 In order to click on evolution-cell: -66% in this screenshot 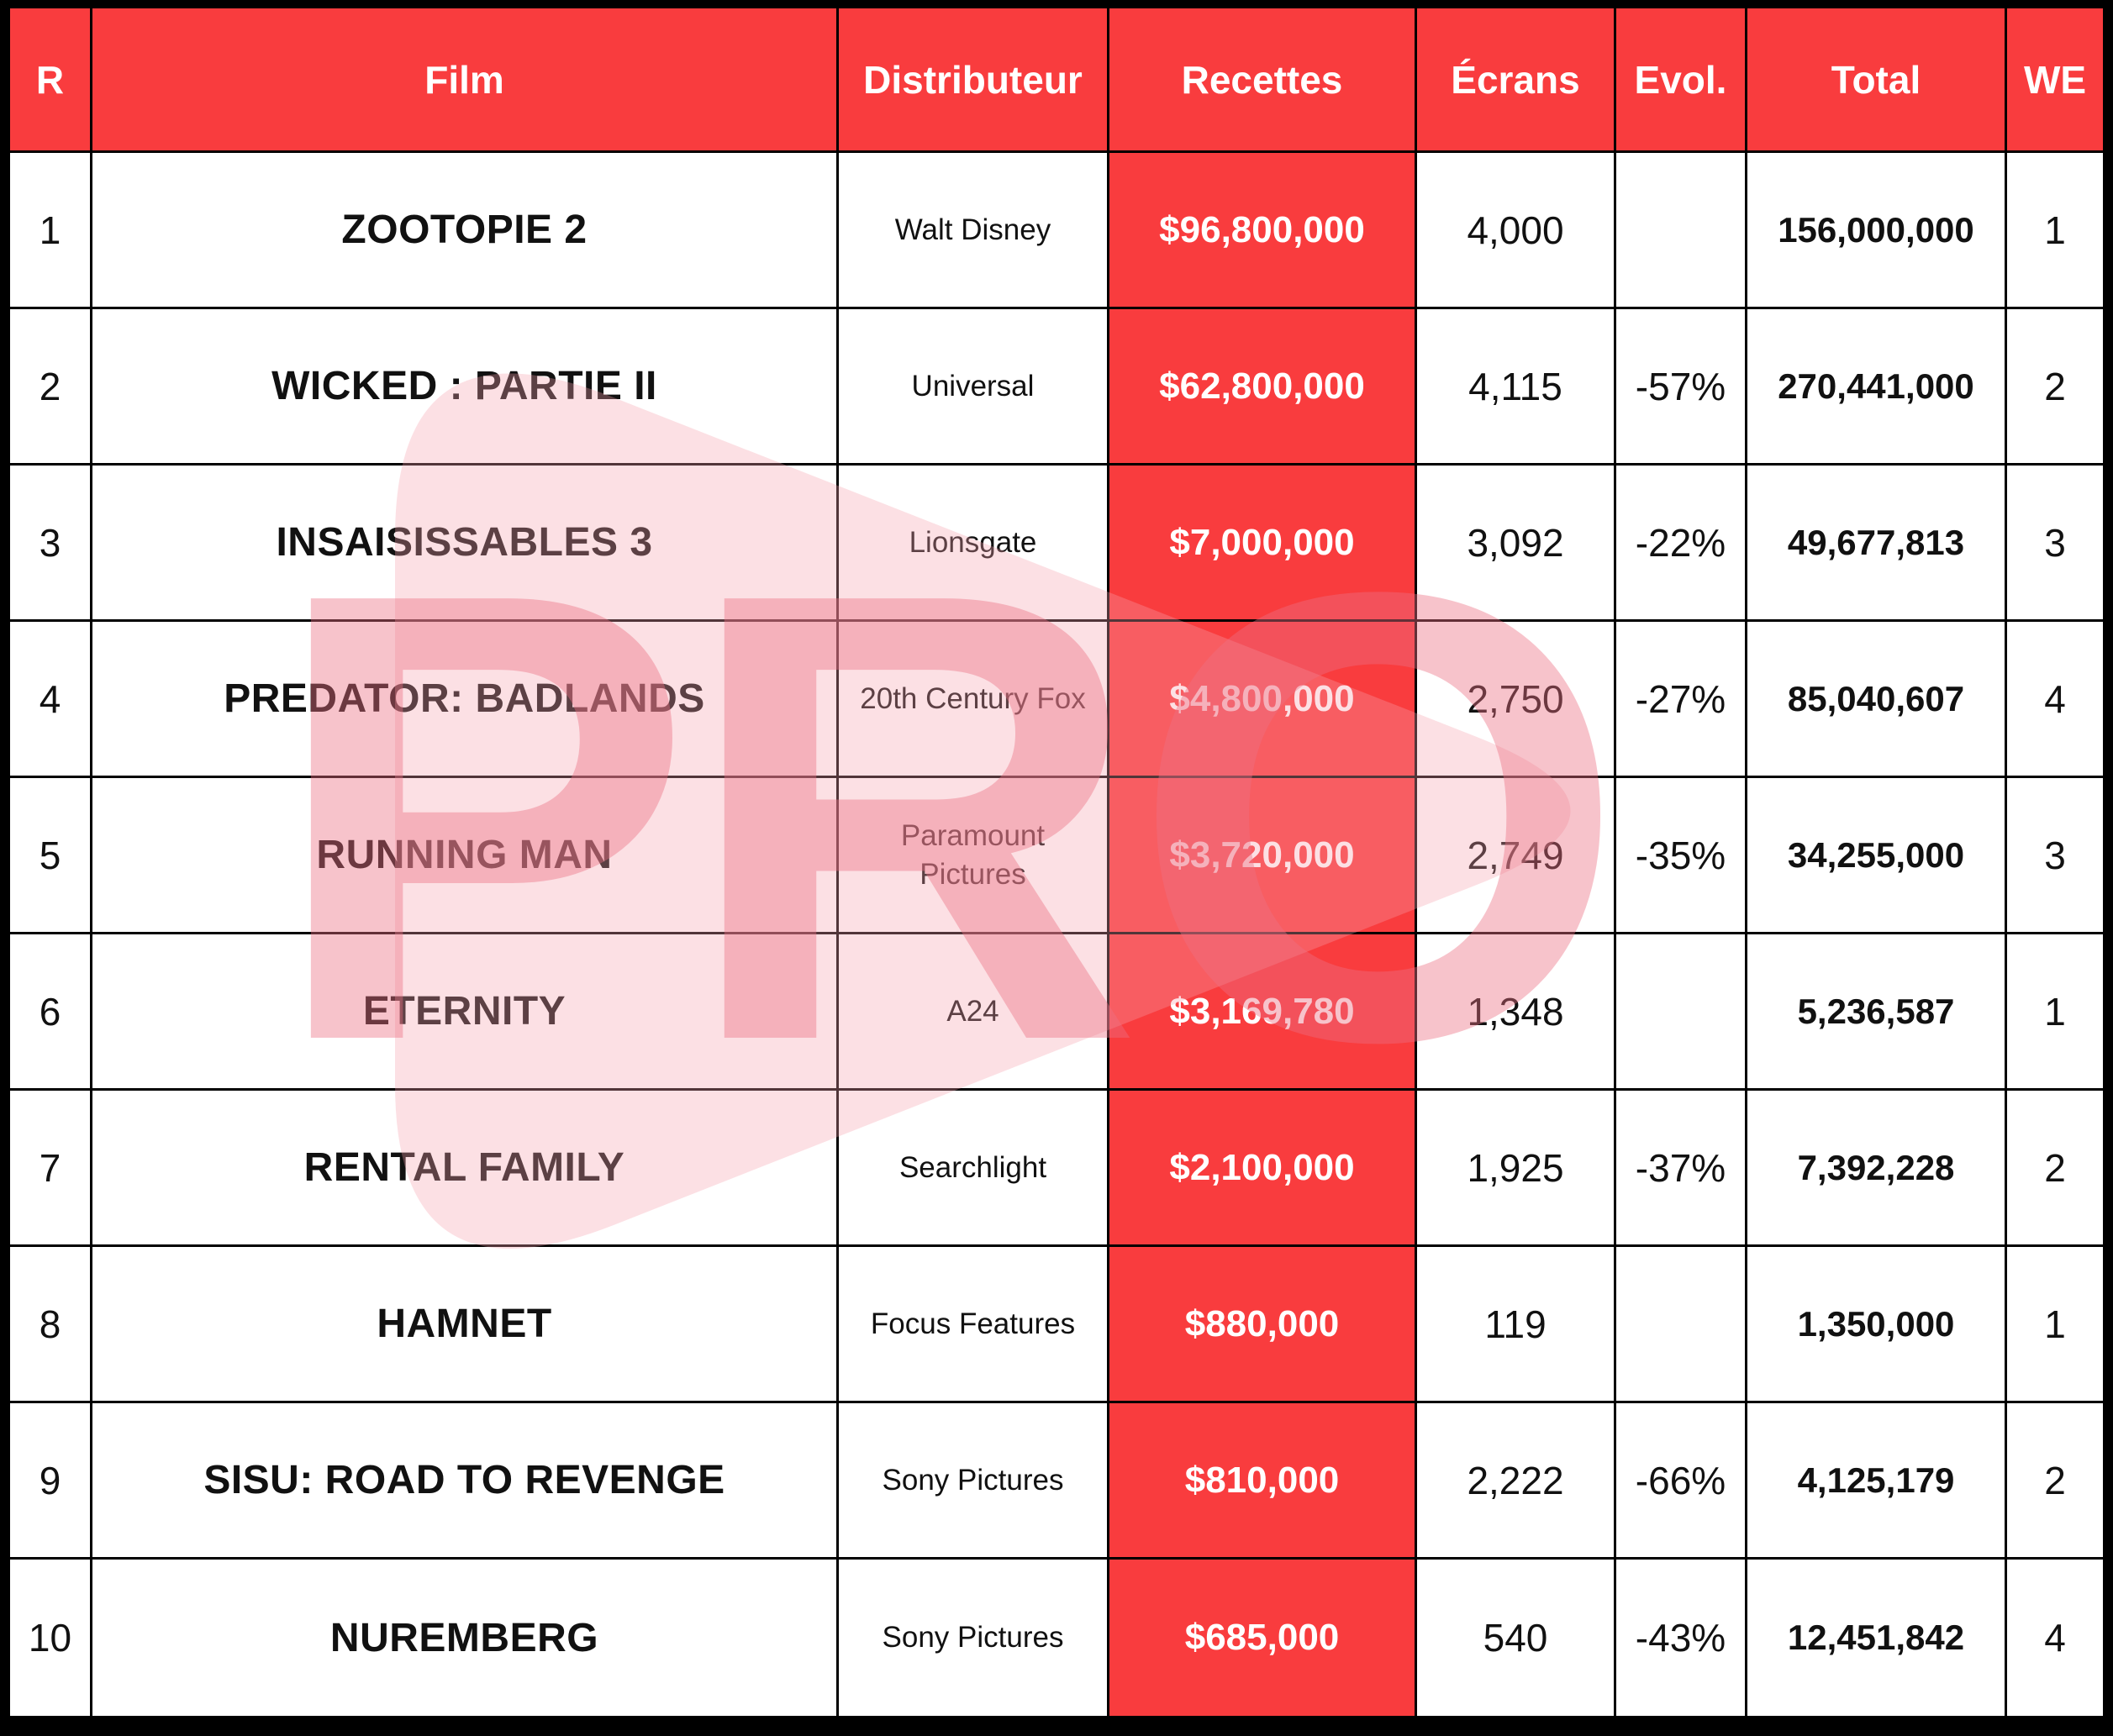, I will do `click(1681, 1480)`.